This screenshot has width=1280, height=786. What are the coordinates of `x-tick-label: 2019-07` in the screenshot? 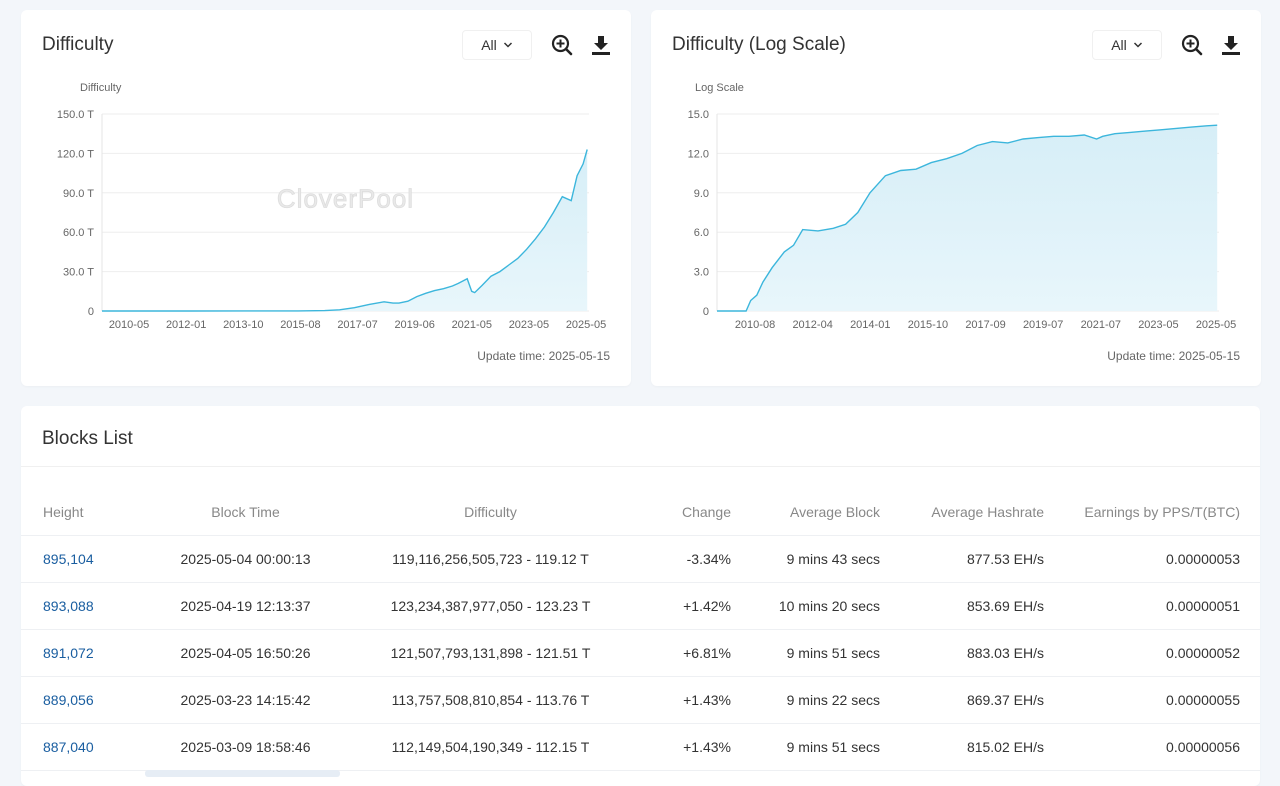 It's located at (1043, 325).